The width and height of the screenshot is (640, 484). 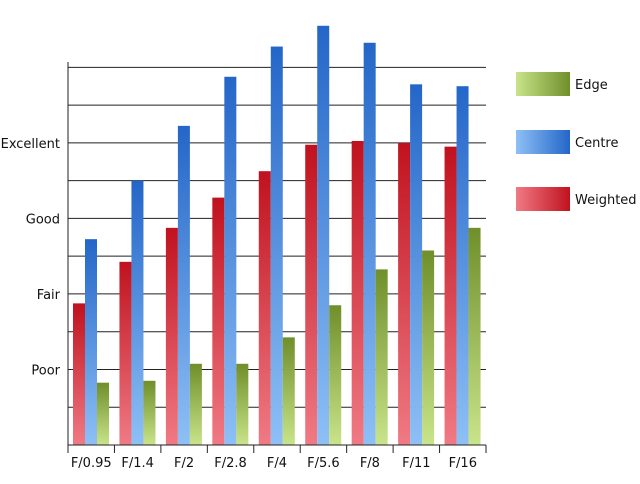 I want to click on x-tick-label-f-2-8: F/2.8, so click(x=230, y=463).